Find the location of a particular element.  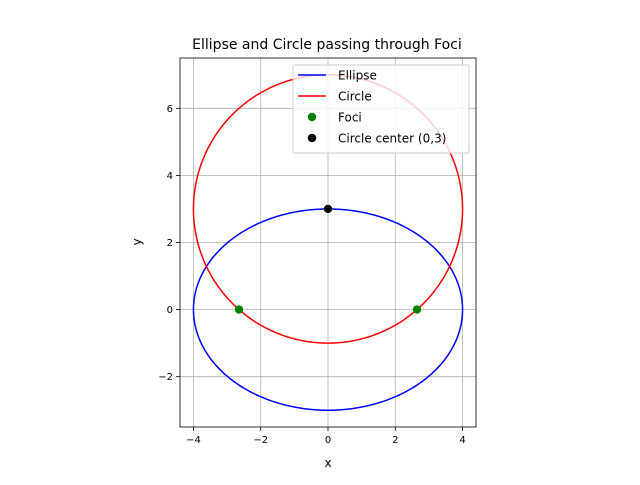

legend-frame is located at coordinates (381, 109).